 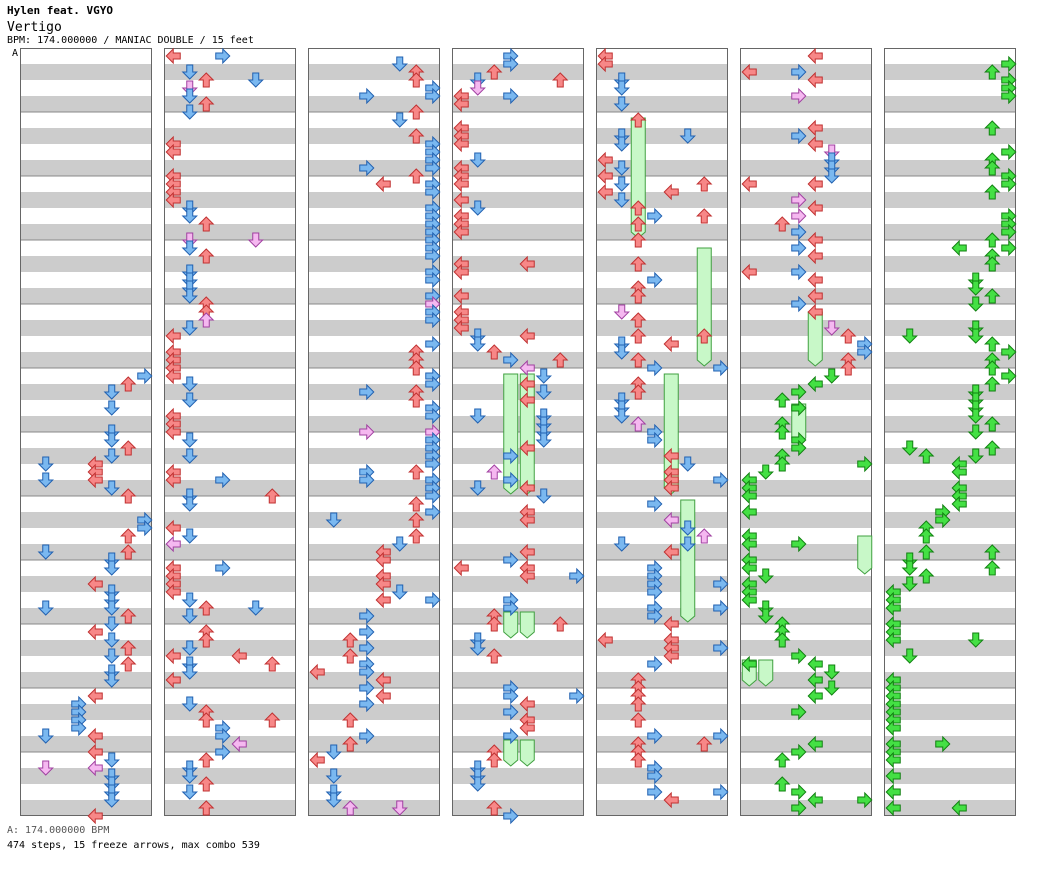 I want to click on chart-column-border, so click(x=230, y=432).